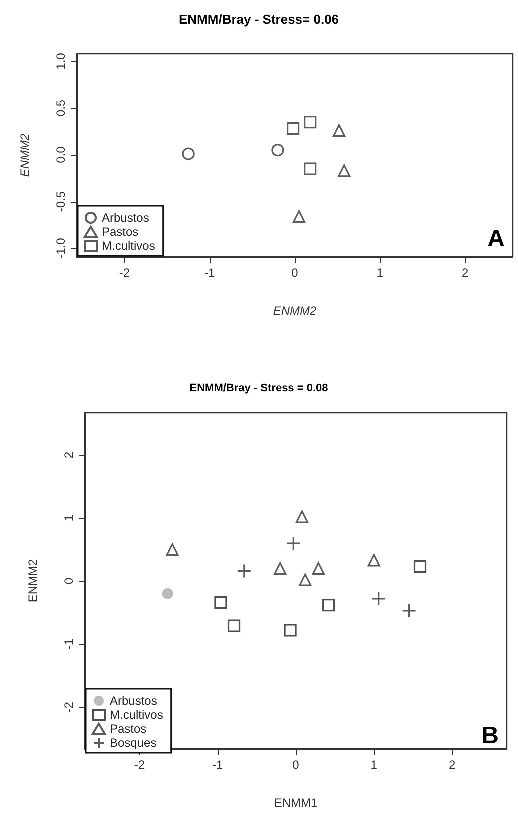  What do you see at coordinates (497, 239) in the screenshot?
I see `annotation: A` at bounding box center [497, 239].